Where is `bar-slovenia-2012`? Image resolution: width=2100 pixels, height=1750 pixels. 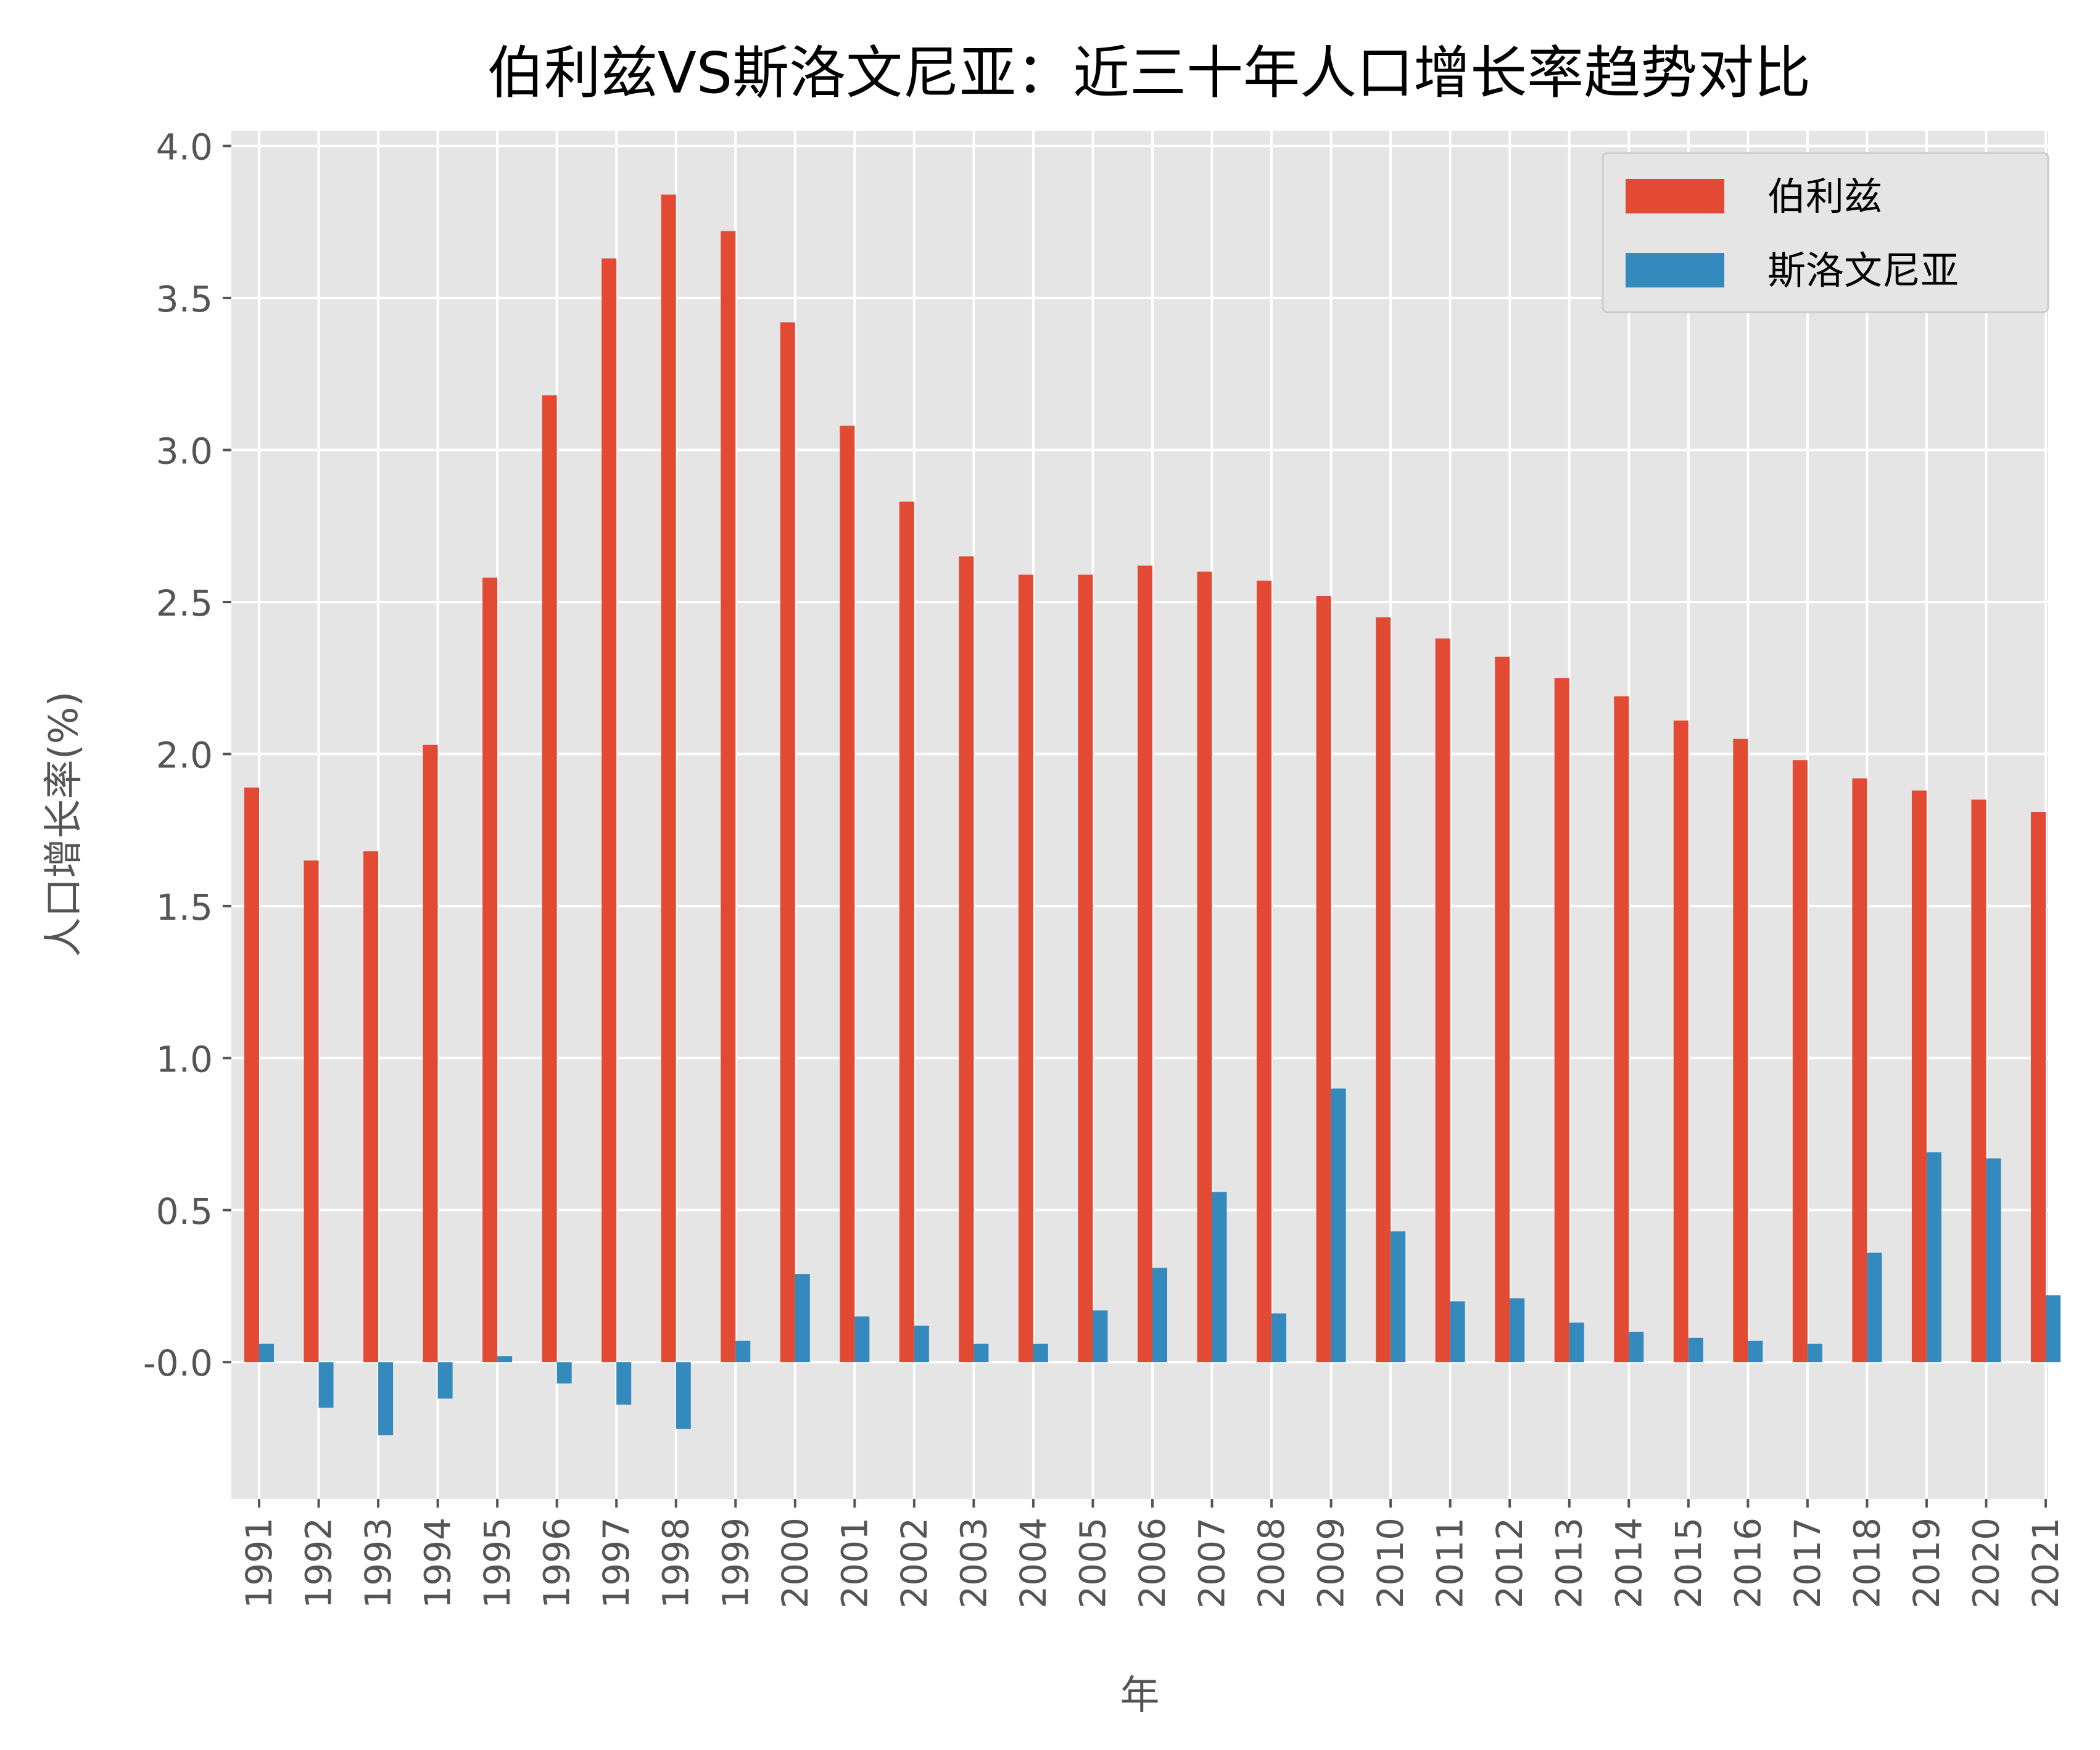
bar-slovenia-2012 is located at coordinates (1517, 1330).